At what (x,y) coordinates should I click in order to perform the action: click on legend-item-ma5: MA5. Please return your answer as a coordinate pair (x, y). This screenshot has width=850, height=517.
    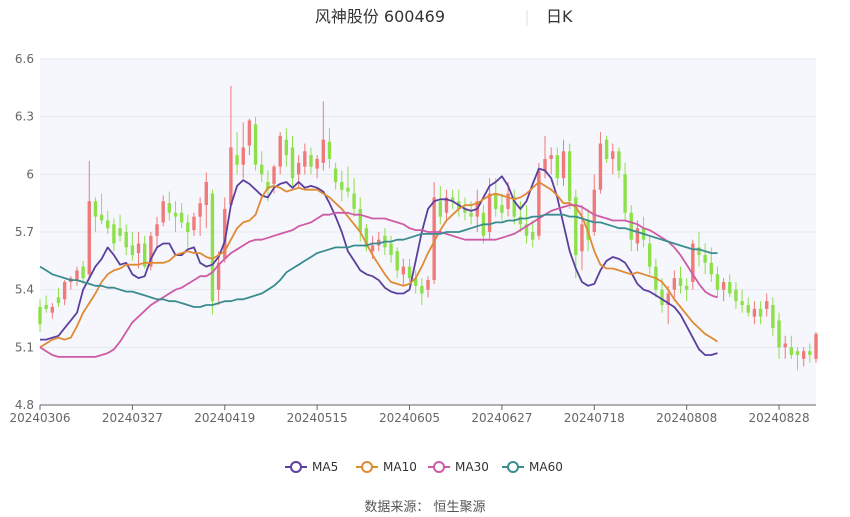
    Looking at the image, I should click on (311, 467).